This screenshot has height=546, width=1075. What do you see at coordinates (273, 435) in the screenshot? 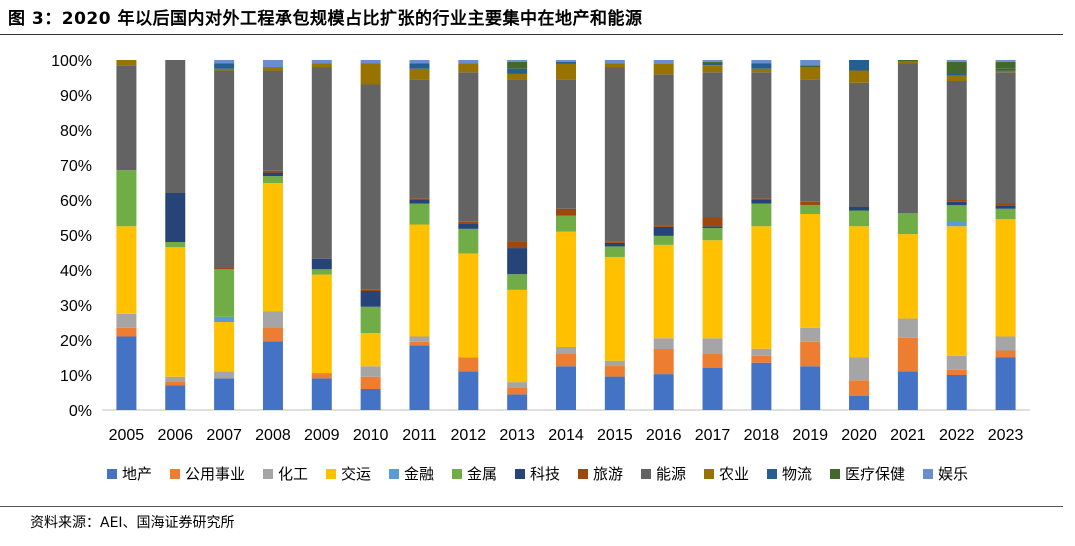
I see `x-tick-label: 2008` at bounding box center [273, 435].